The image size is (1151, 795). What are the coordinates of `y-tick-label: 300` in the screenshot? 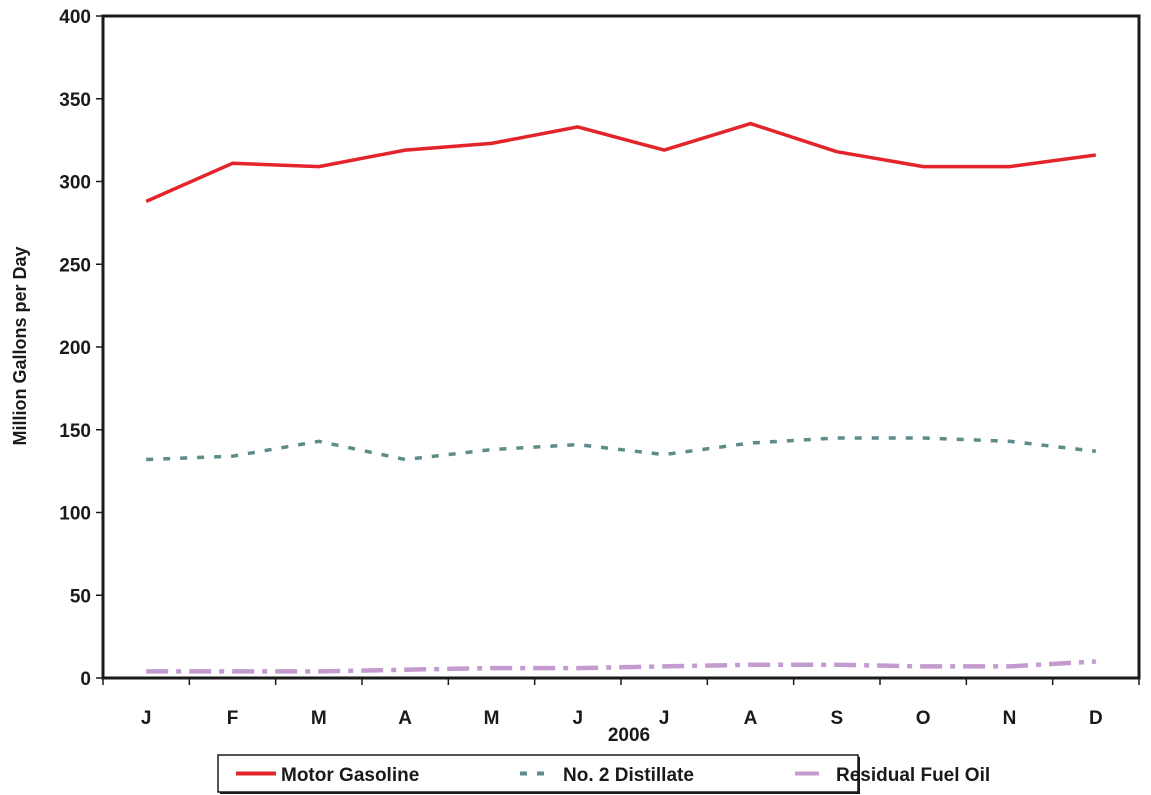 It's located at (75, 183).